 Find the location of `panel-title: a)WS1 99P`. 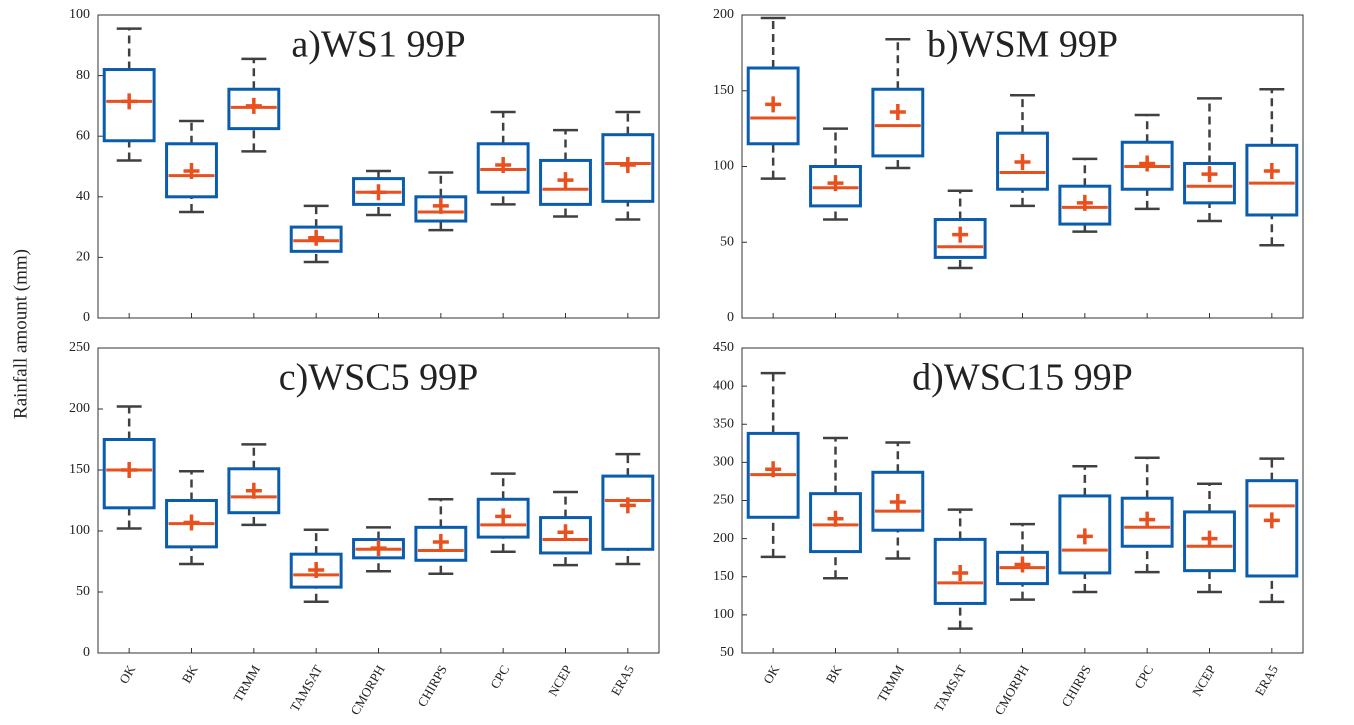

panel-title: a)WS1 99P is located at coordinates (378, 45).